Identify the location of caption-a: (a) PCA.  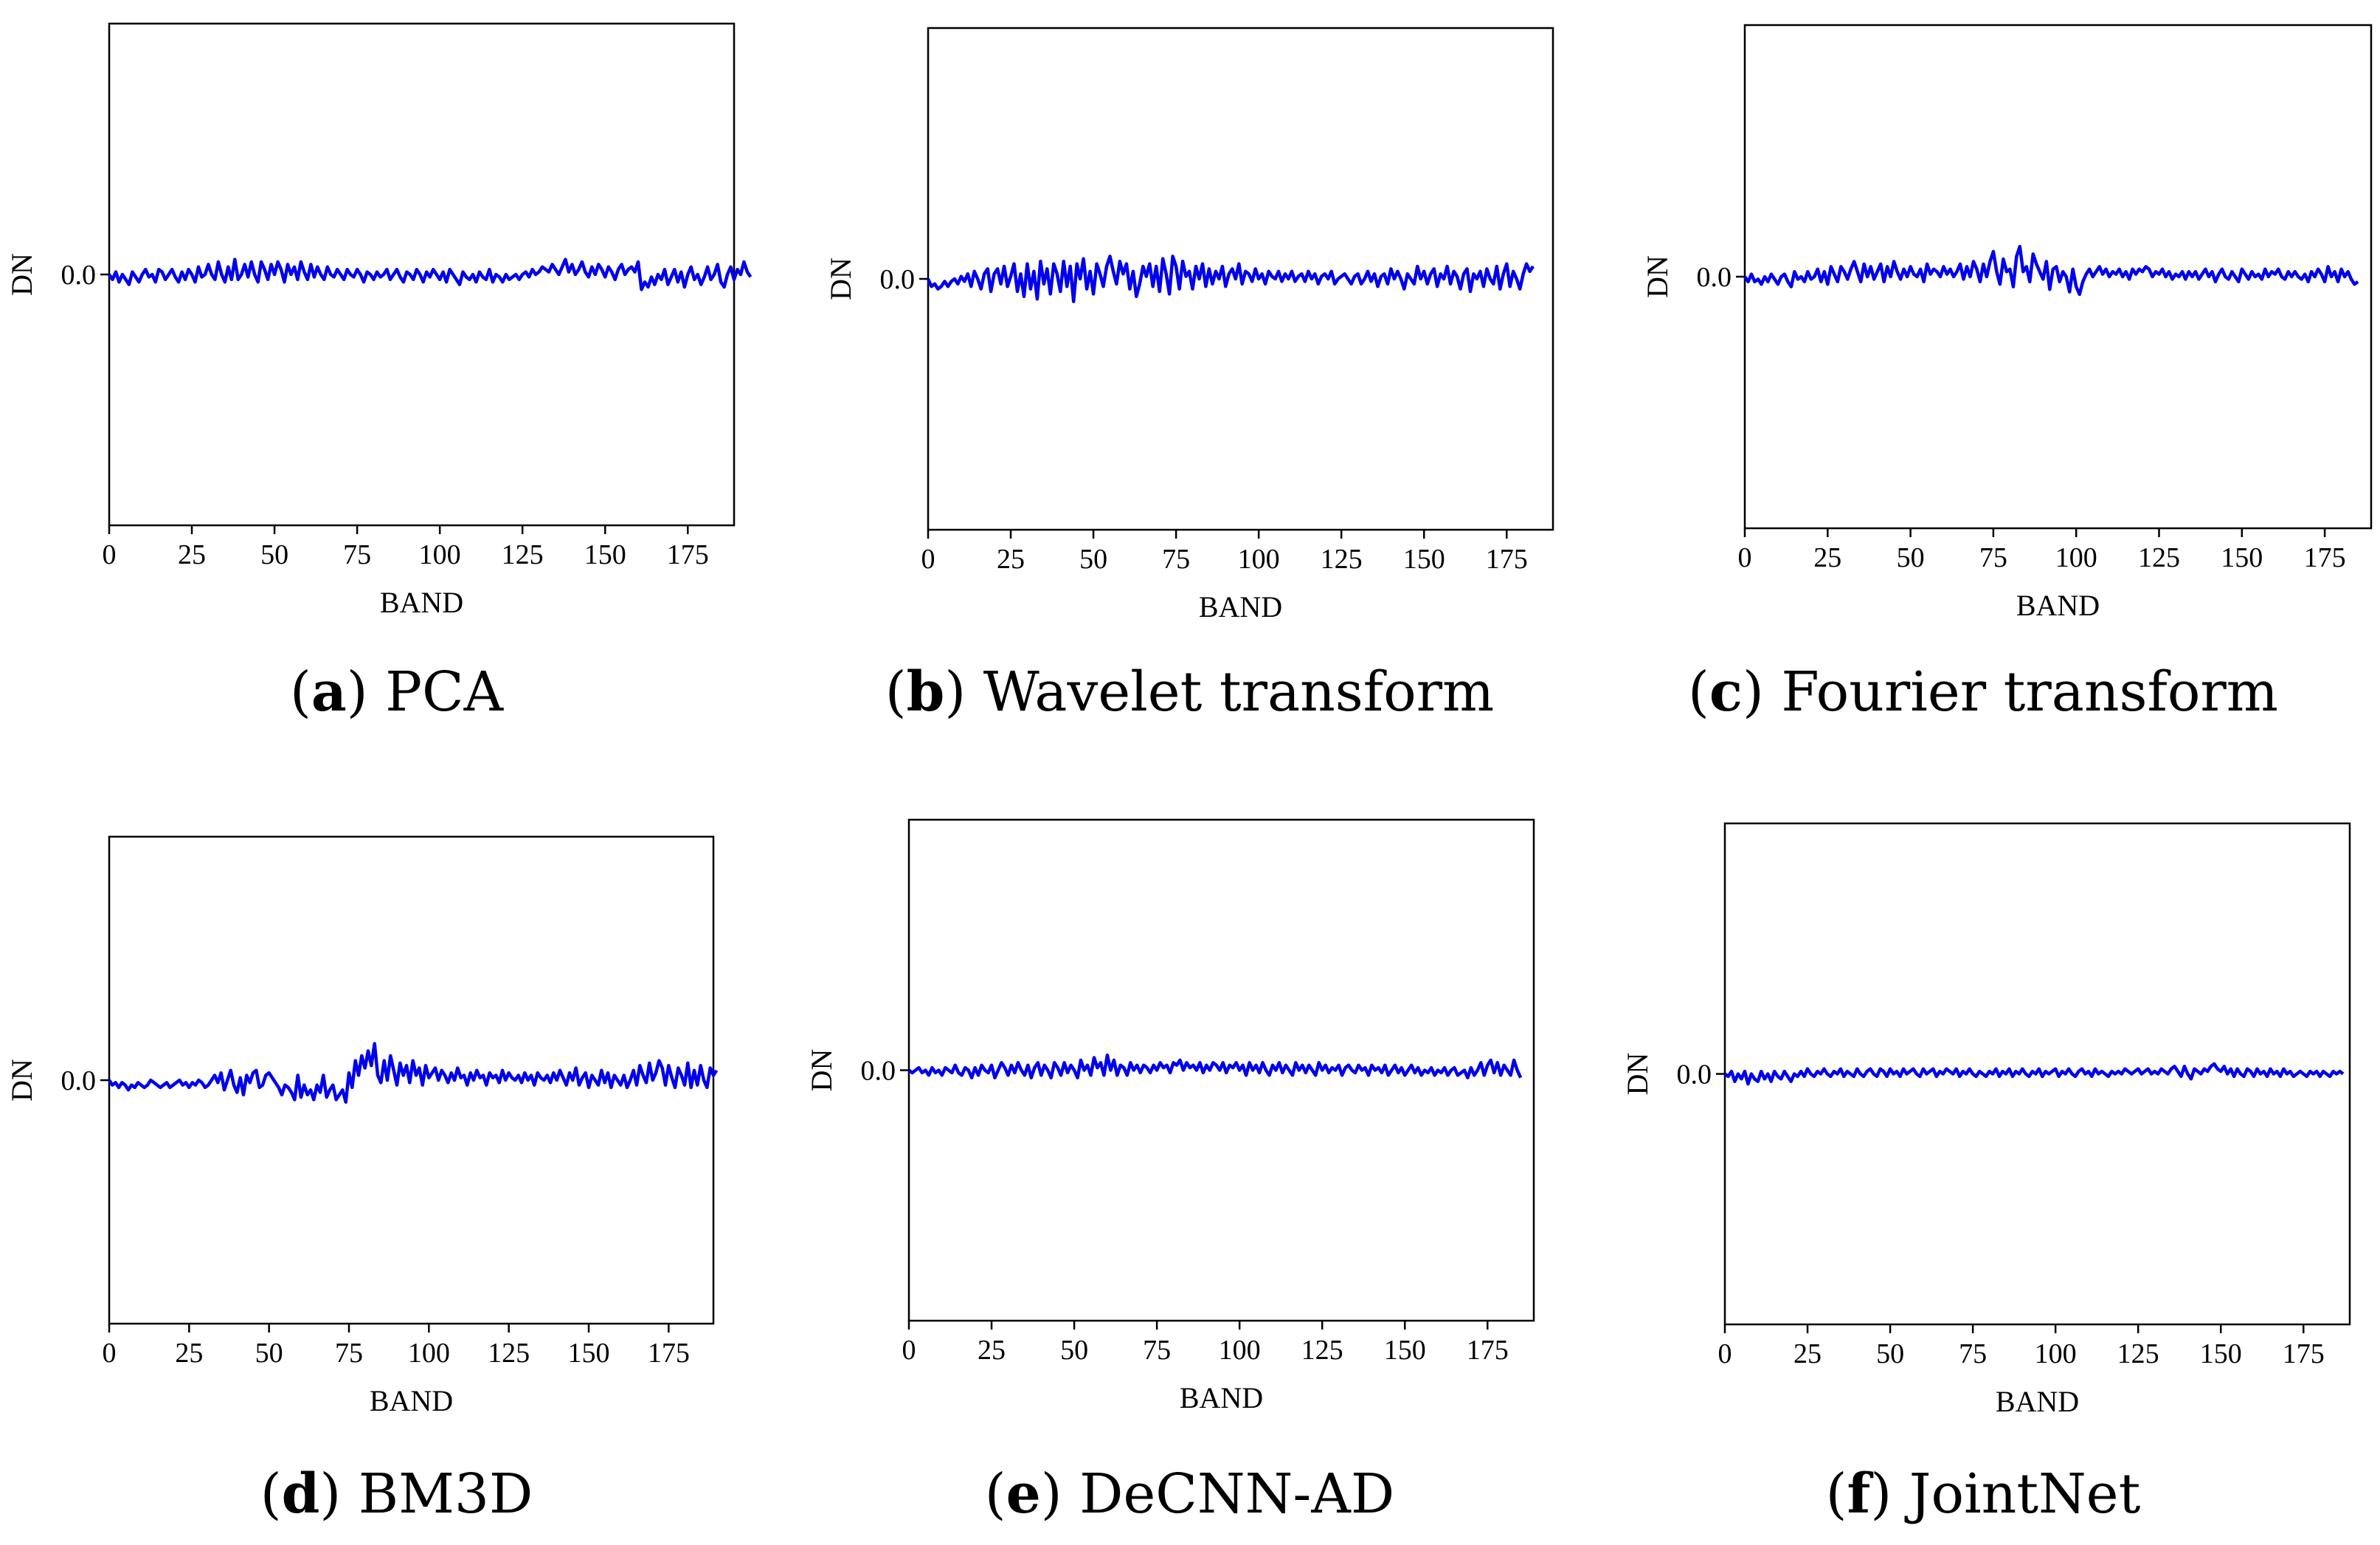
(396, 692).